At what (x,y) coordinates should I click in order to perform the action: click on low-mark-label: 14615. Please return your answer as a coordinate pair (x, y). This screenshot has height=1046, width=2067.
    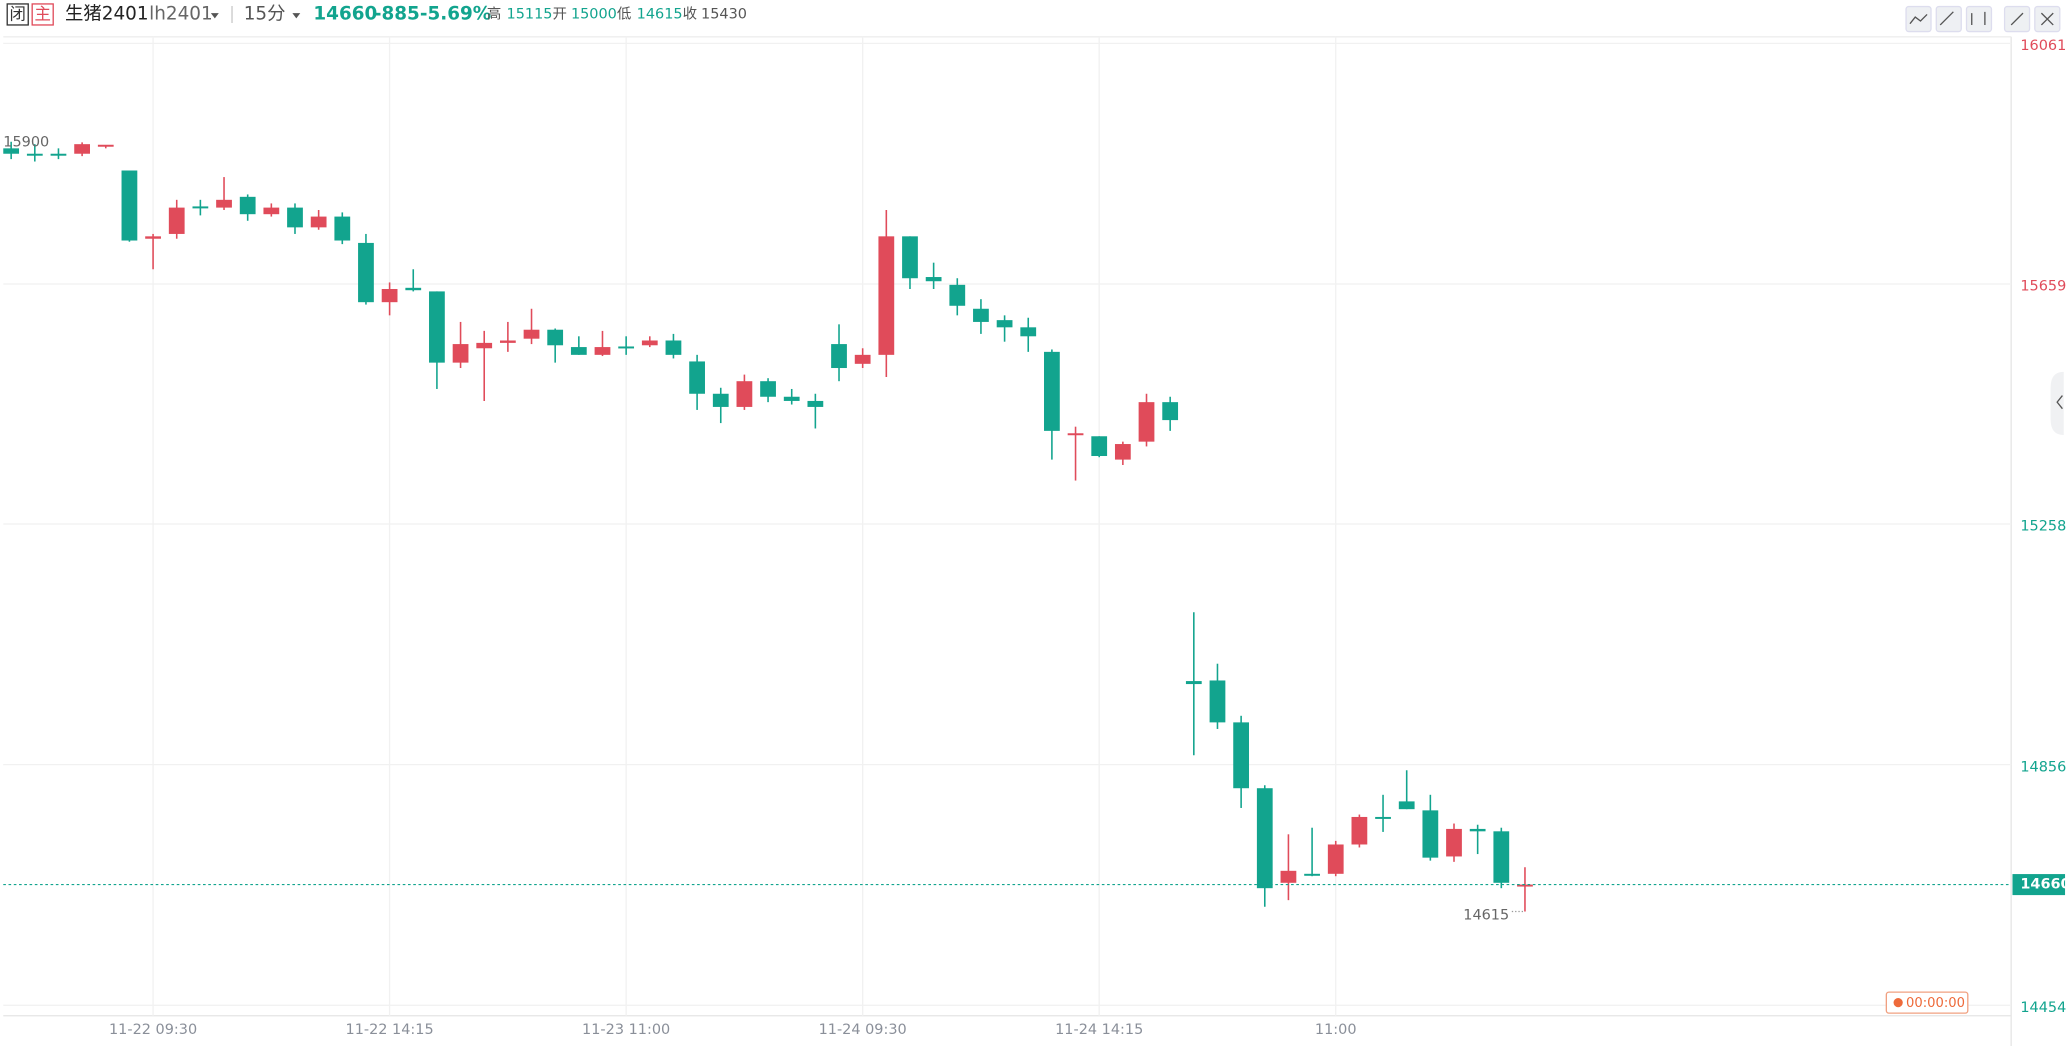
    Looking at the image, I should click on (1486, 915).